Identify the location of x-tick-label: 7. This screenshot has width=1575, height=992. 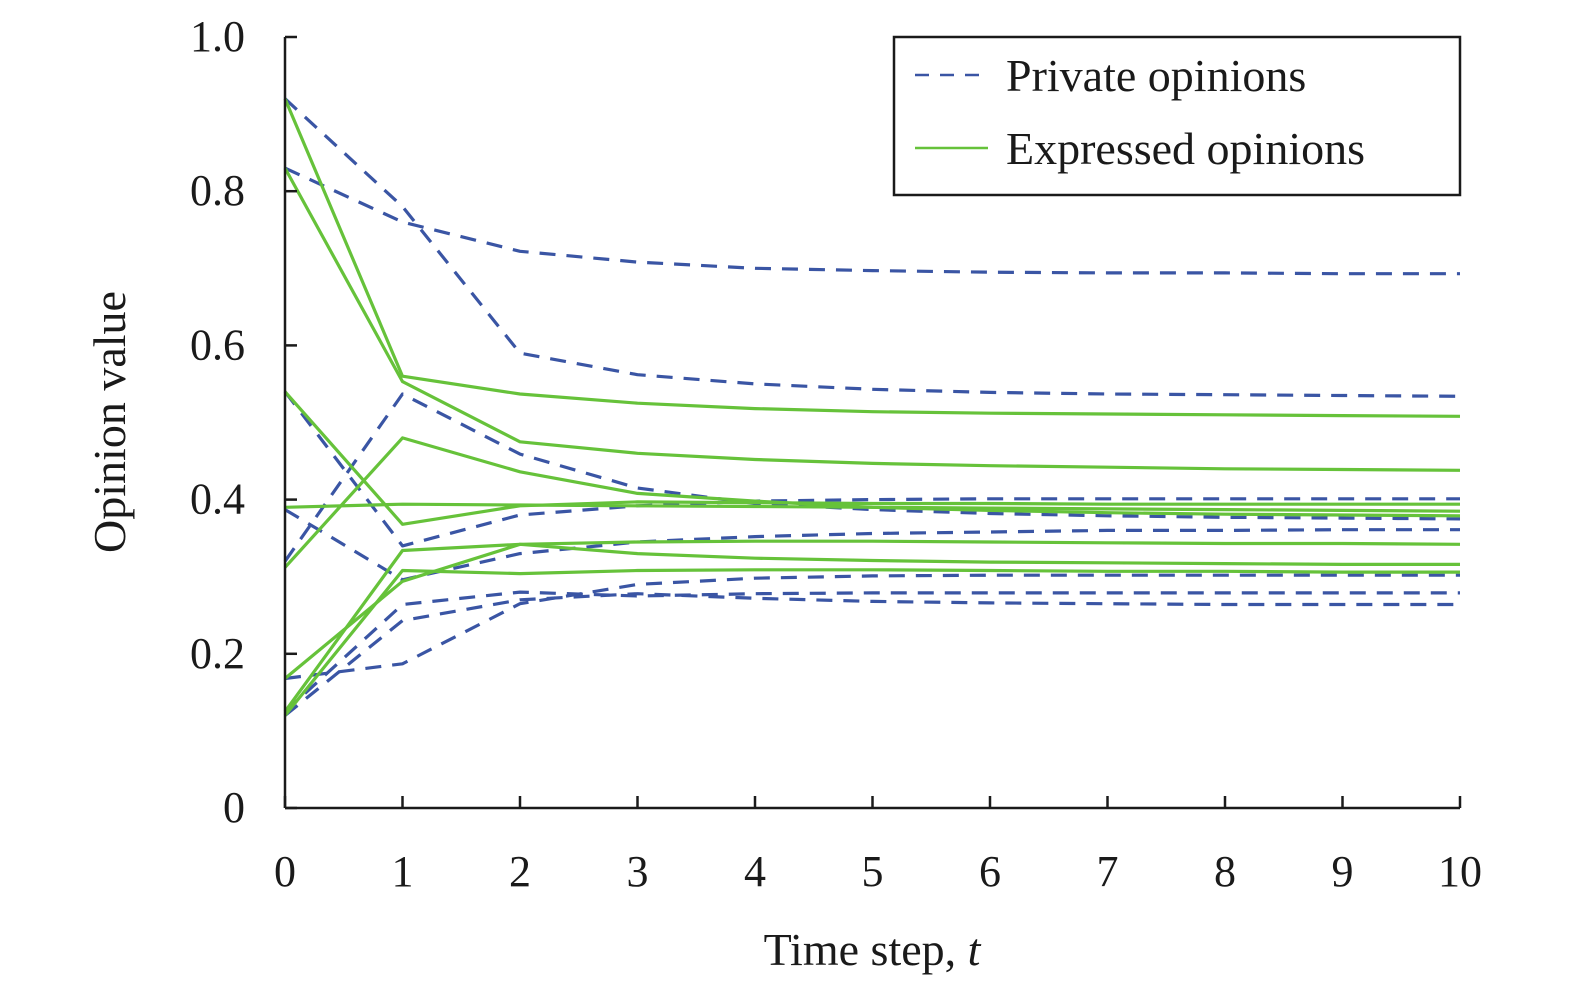
(1108, 871).